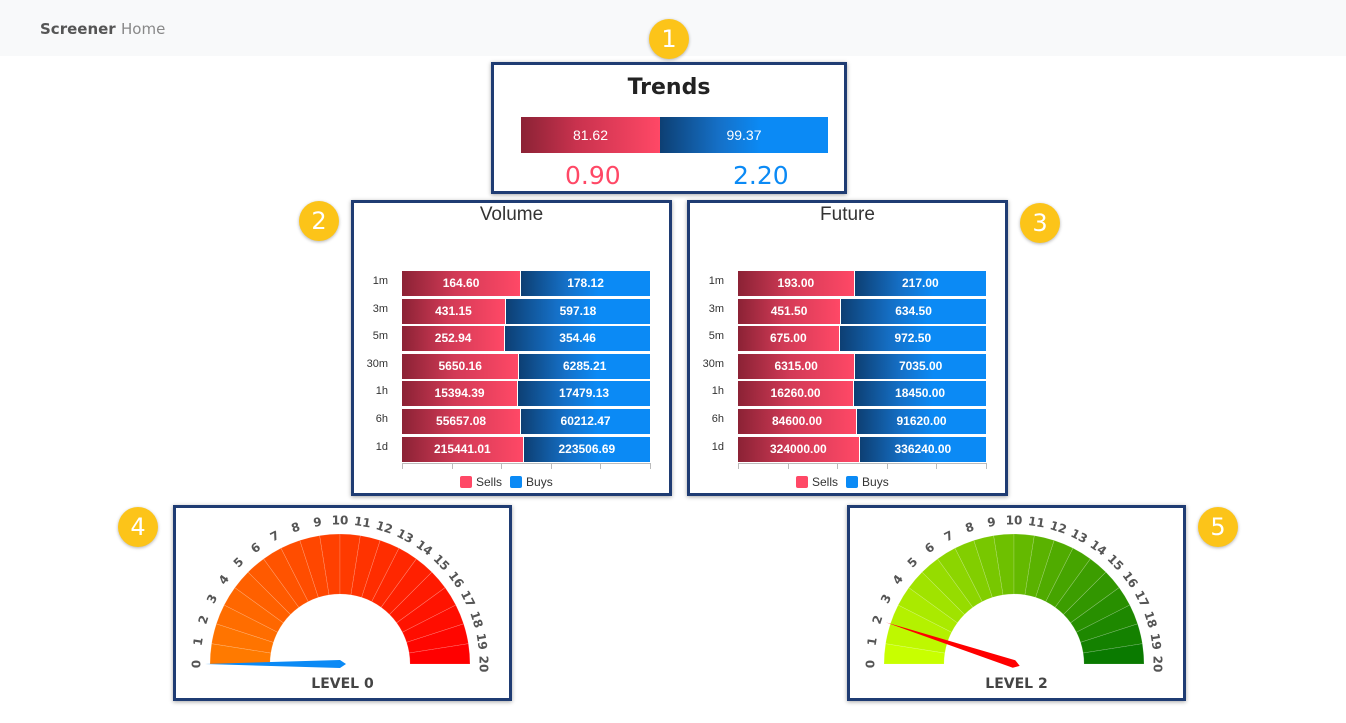  I want to click on bar-buys: 91620.00, so click(921, 421).